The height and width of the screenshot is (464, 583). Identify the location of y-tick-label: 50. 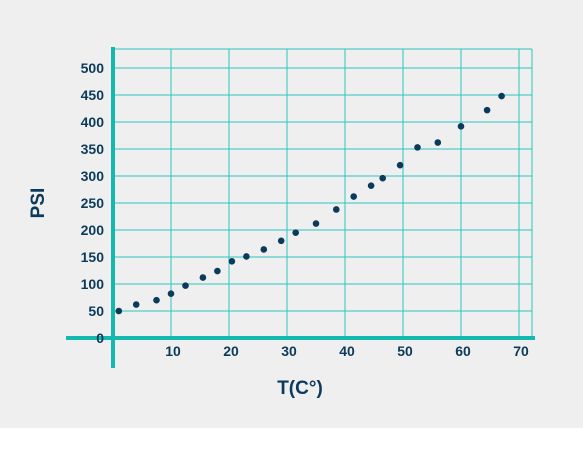
(96, 311).